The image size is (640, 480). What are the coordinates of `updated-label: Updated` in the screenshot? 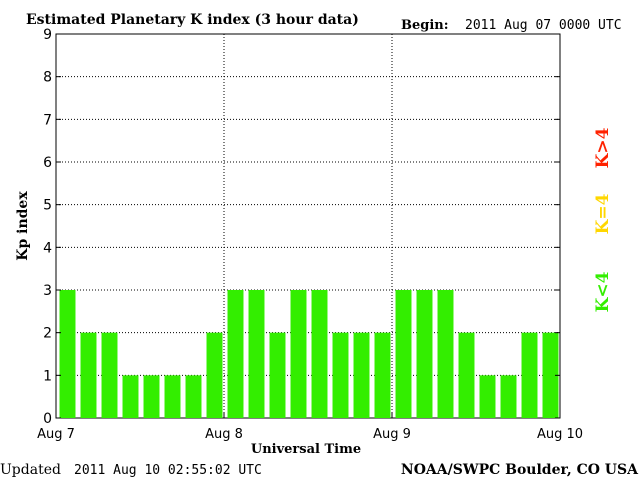 It's located at (30, 470).